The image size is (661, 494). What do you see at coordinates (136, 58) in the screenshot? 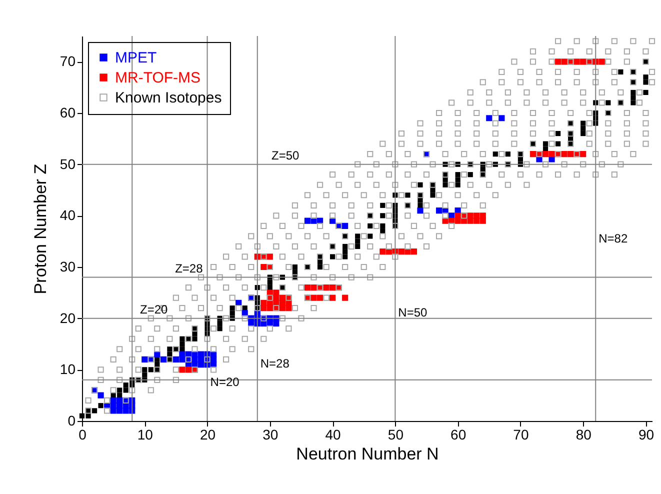
I see `legend-label: MPET` at bounding box center [136, 58].